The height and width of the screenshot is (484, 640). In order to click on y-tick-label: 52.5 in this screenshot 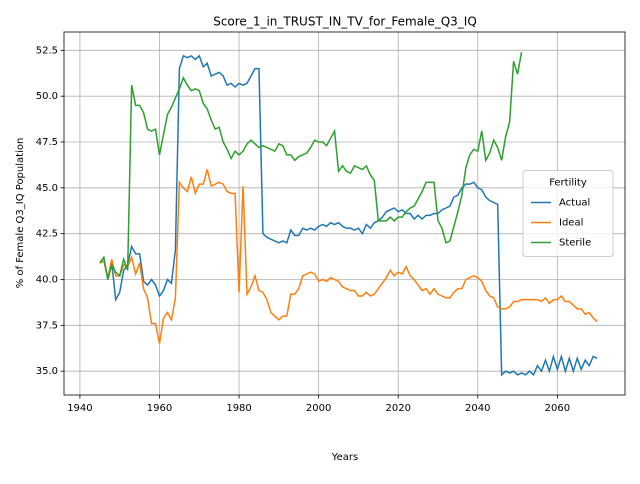, I will do `click(47, 50)`.